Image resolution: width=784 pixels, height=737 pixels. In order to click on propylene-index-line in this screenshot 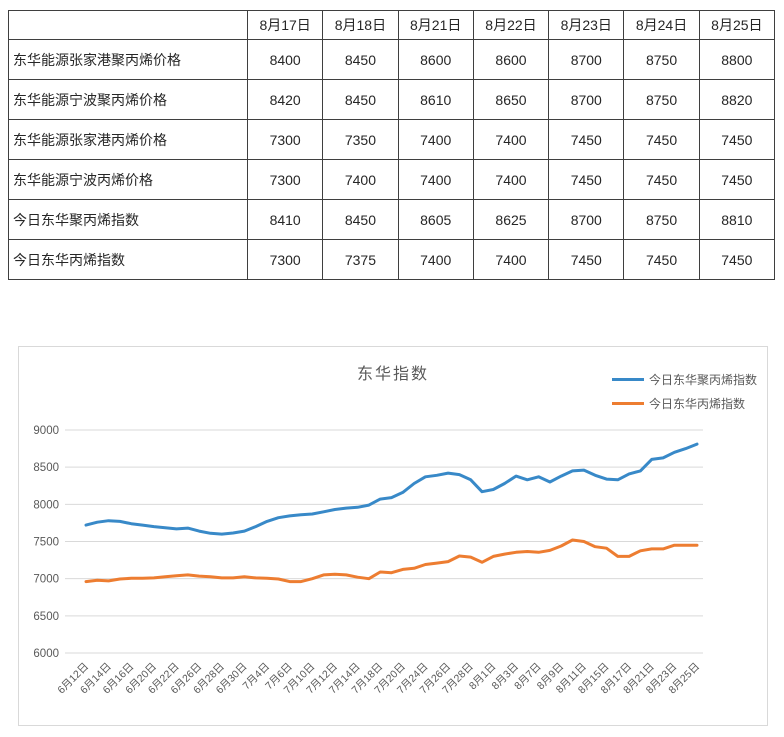, I will do `click(391, 561)`.